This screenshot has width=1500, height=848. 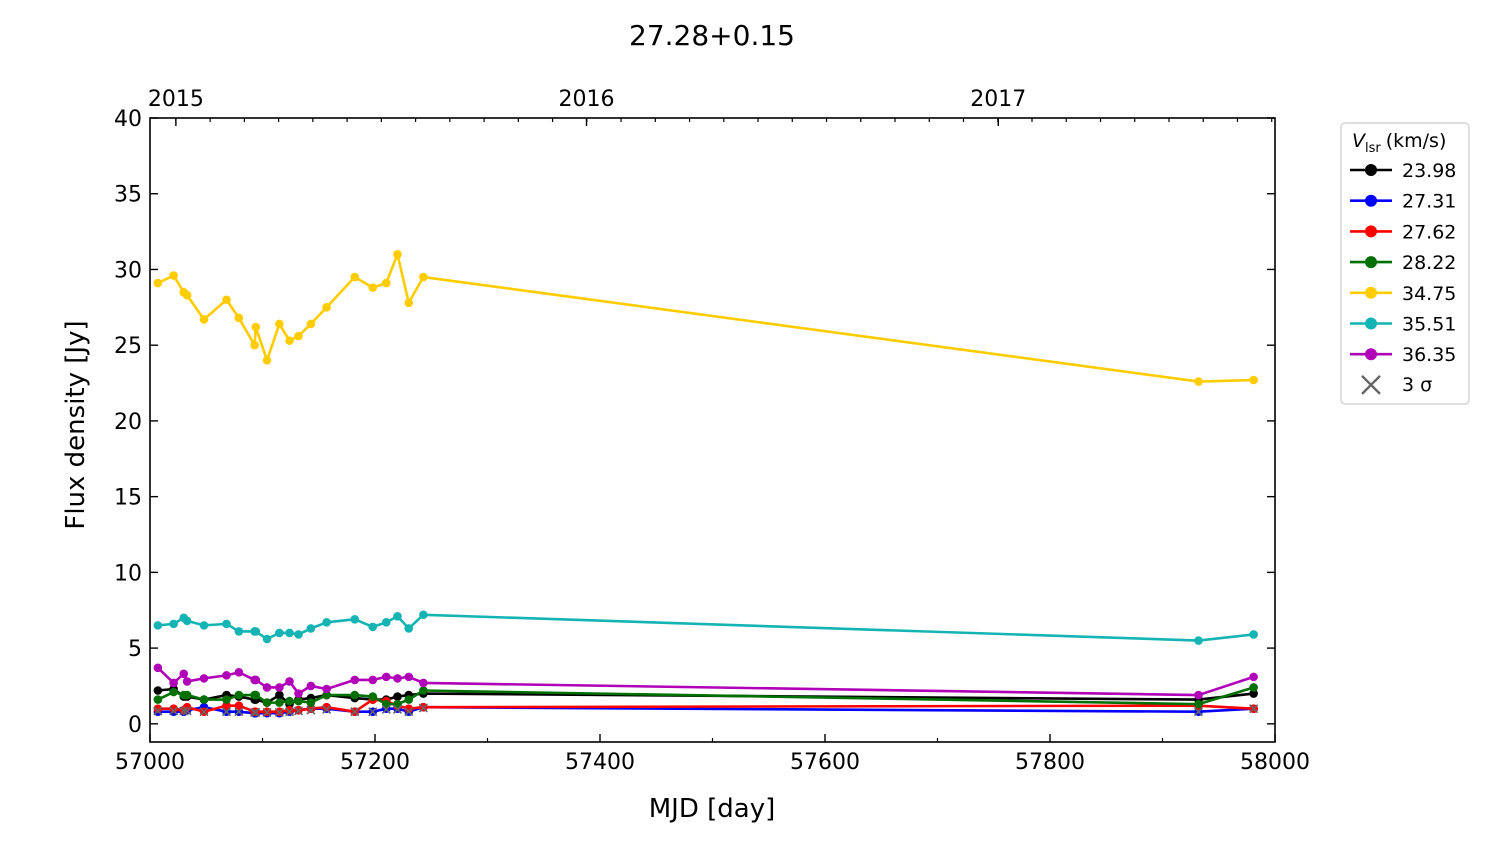 I want to click on y-tick-label: 20, so click(x=128, y=422).